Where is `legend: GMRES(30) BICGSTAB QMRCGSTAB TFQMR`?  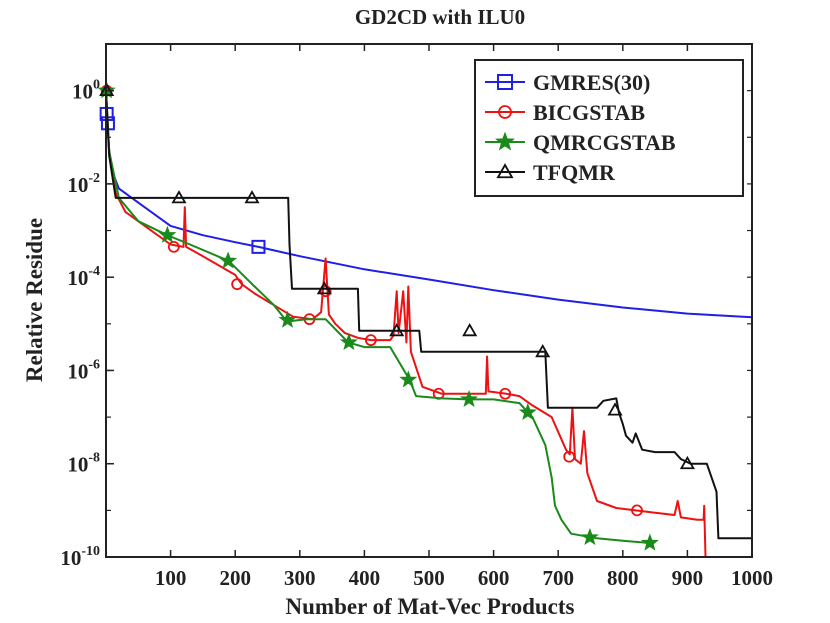
legend: GMRES(30) BICGSTAB QMRCGSTAB TFQMR is located at coordinates (609, 128).